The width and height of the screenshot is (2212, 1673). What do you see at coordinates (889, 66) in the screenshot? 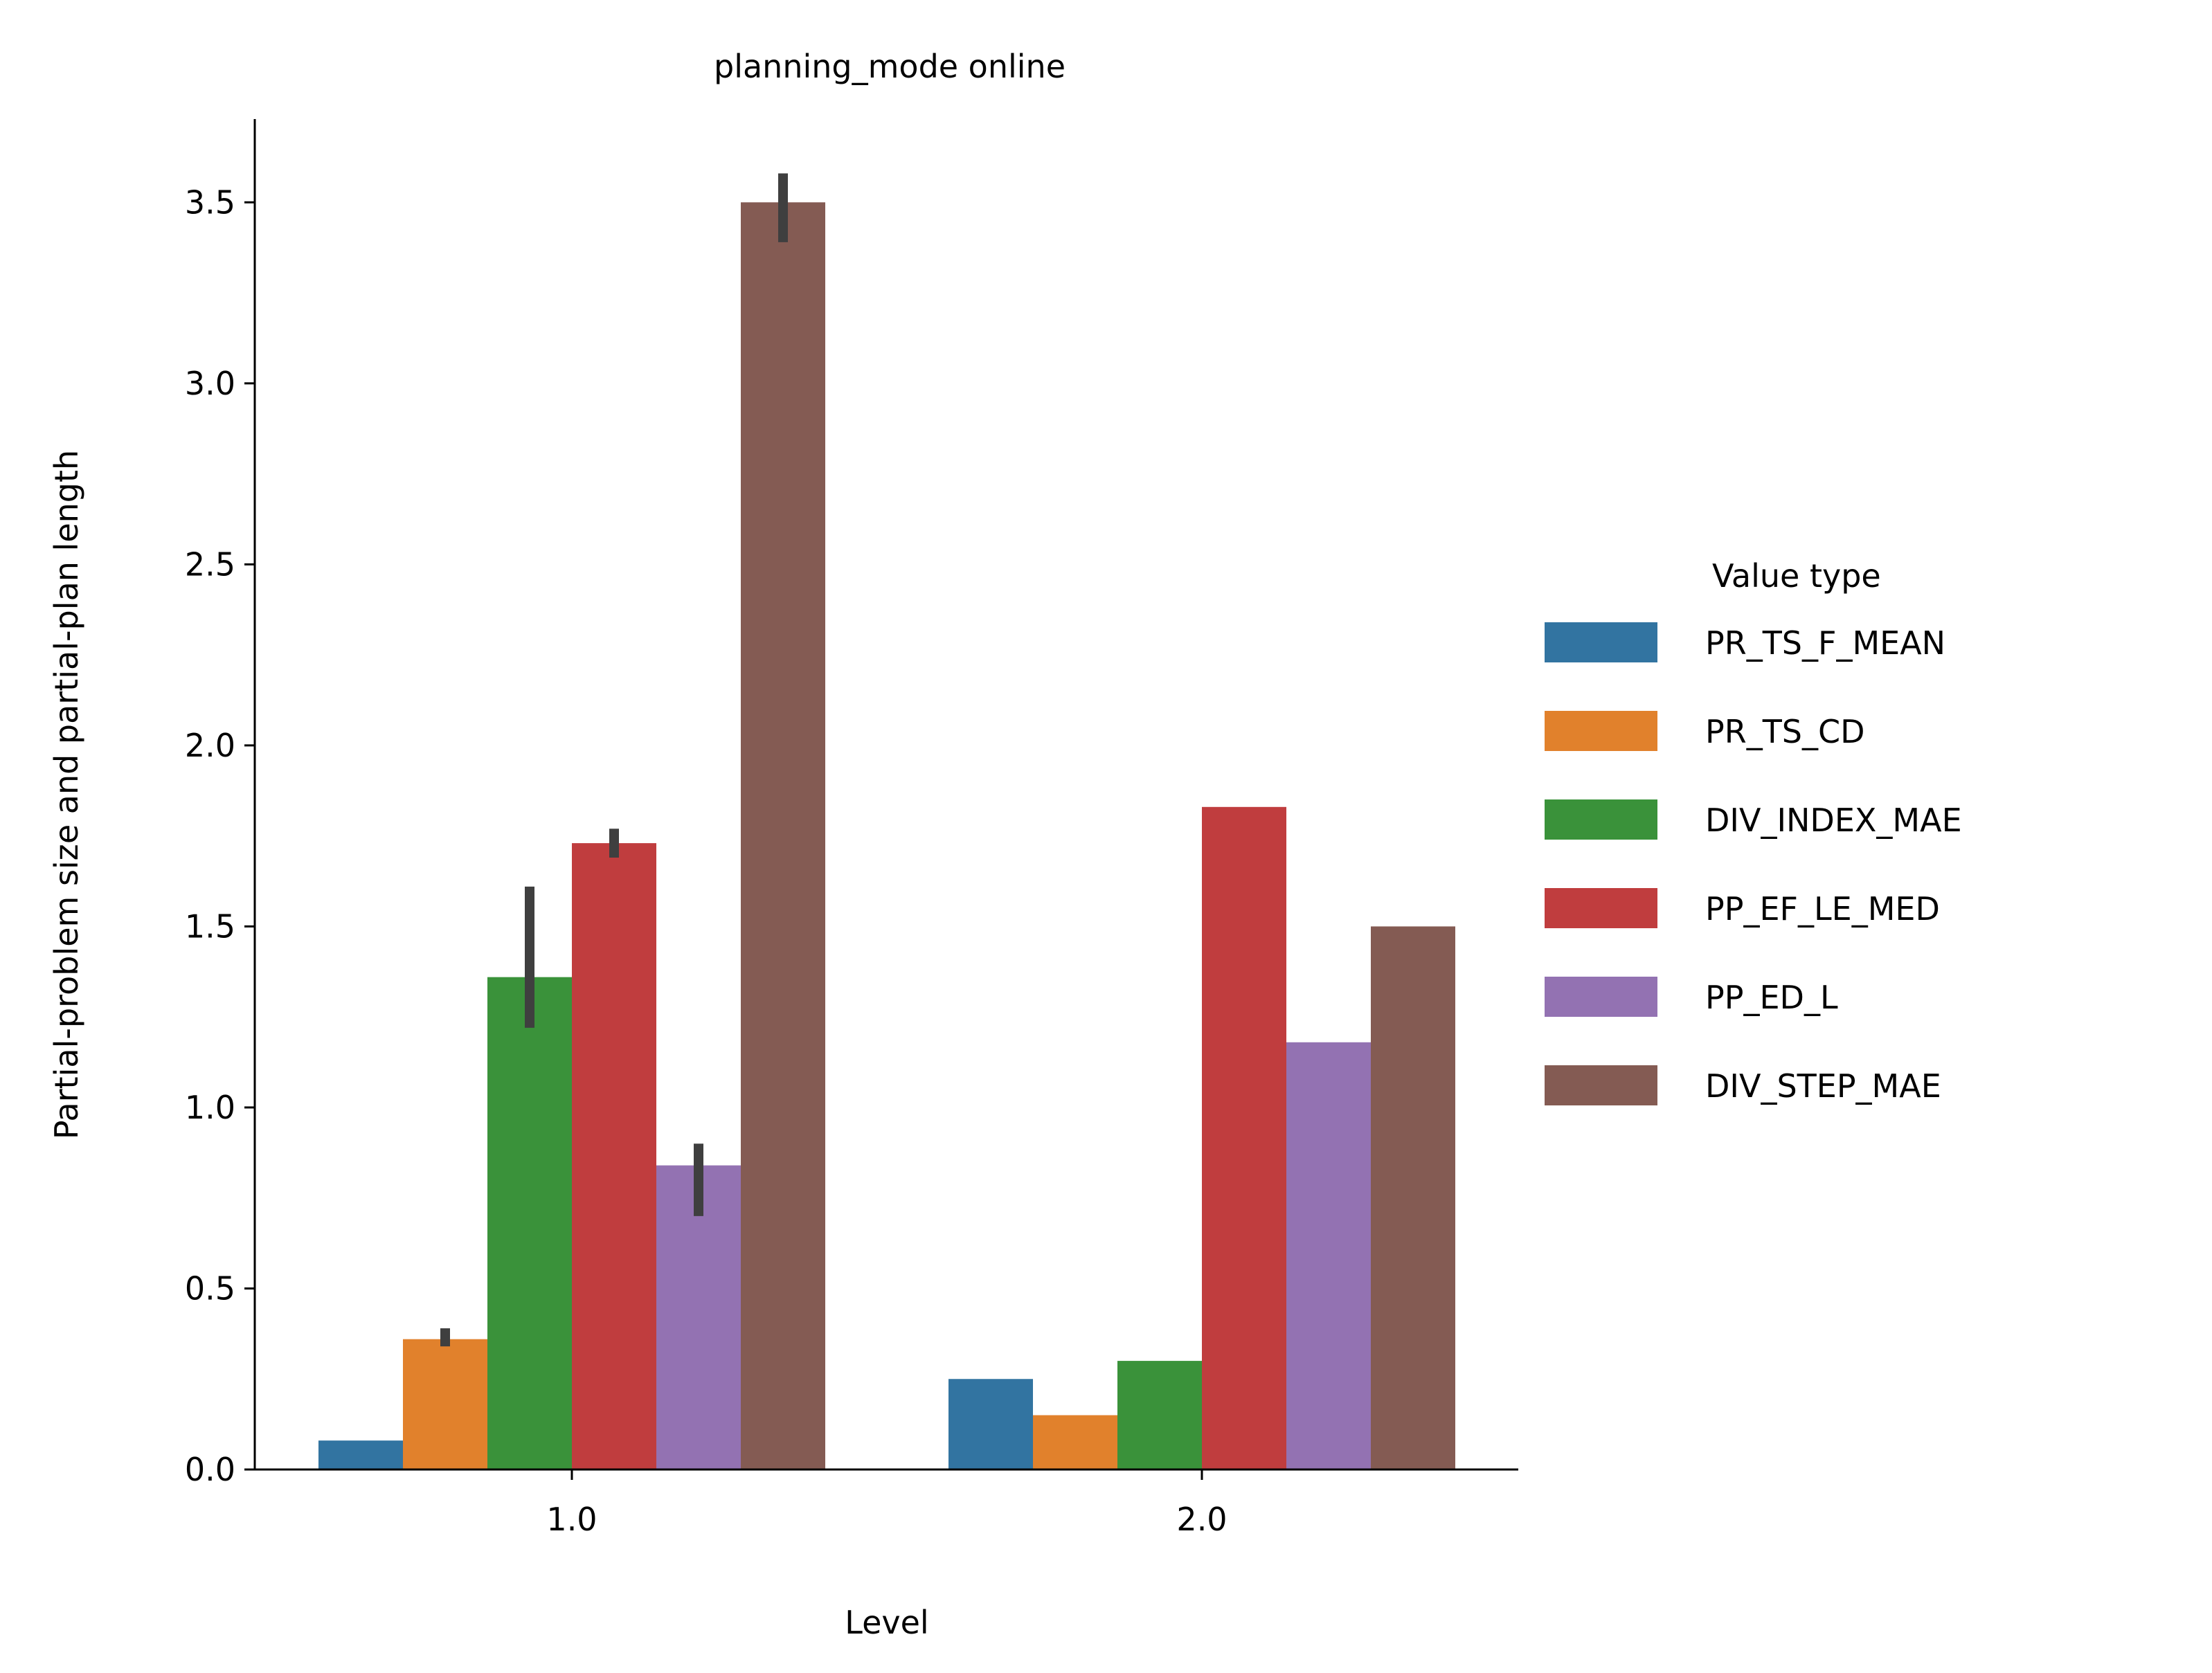
I see `chart-title: planning_mode online` at bounding box center [889, 66].